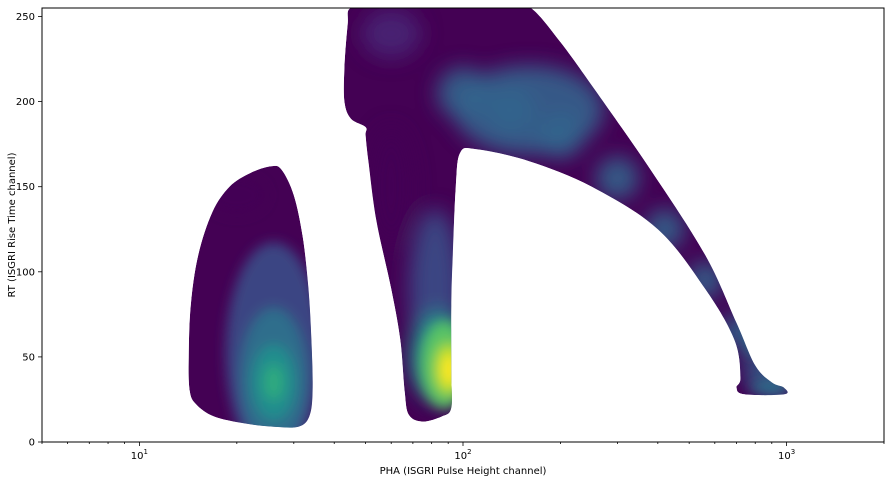 Image resolution: width=891 pixels, height=484 pixels. Describe the element at coordinates (139, 455) in the screenshot. I see `x-tick-label: 10¹` at that location.